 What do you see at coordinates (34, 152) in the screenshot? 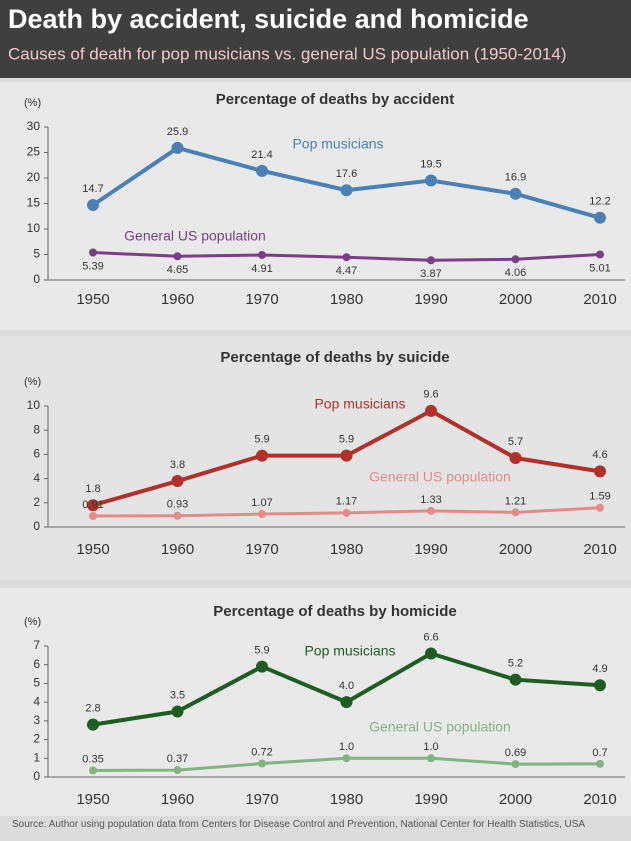
I see `y-tick-label: 25` at bounding box center [34, 152].